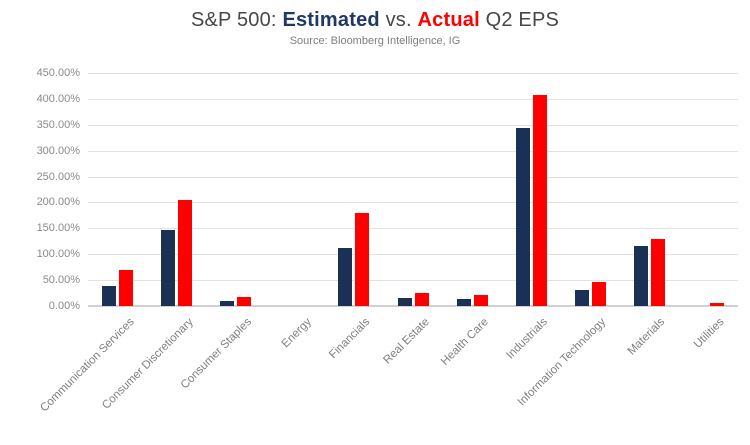 Image resolution: width=750 pixels, height=445 pixels. What do you see at coordinates (709, 333) in the screenshot?
I see `x-axis-label: Utilities` at bounding box center [709, 333].